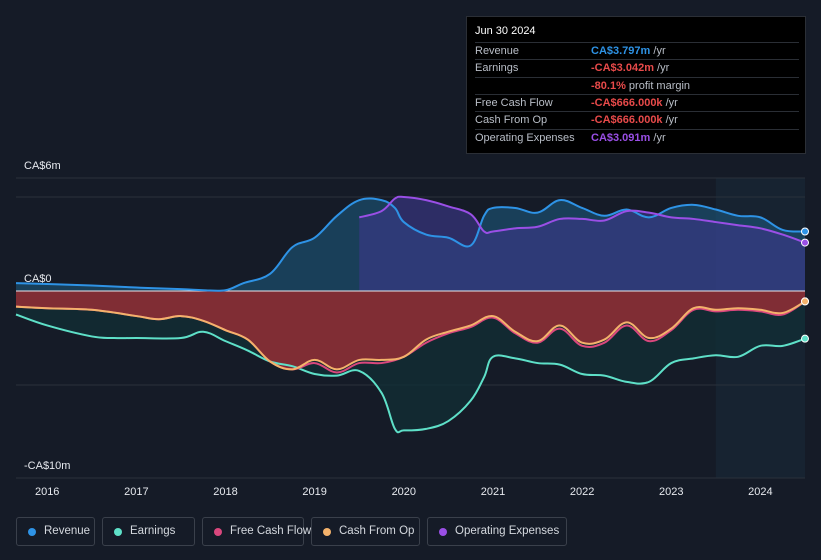 This screenshot has height=560, width=821. I want to click on tooltip-row-label: Operating Expenses, so click(525, 137).